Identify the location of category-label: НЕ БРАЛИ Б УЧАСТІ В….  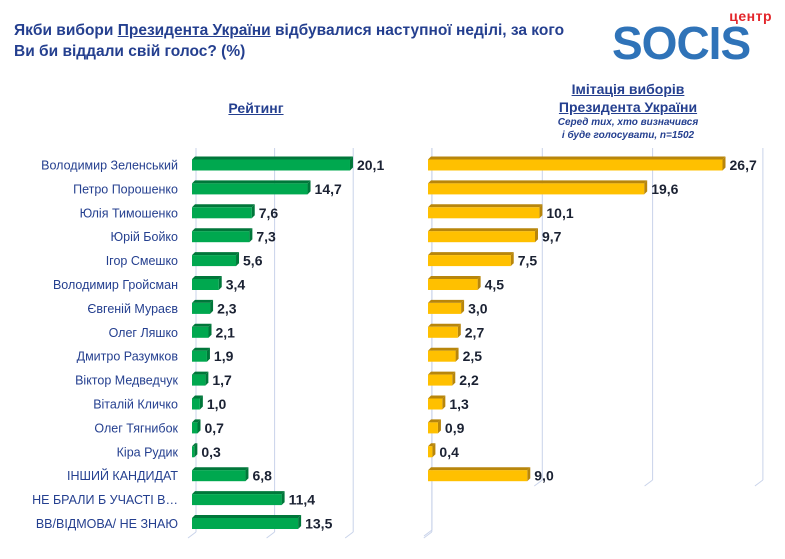
(105, 500).